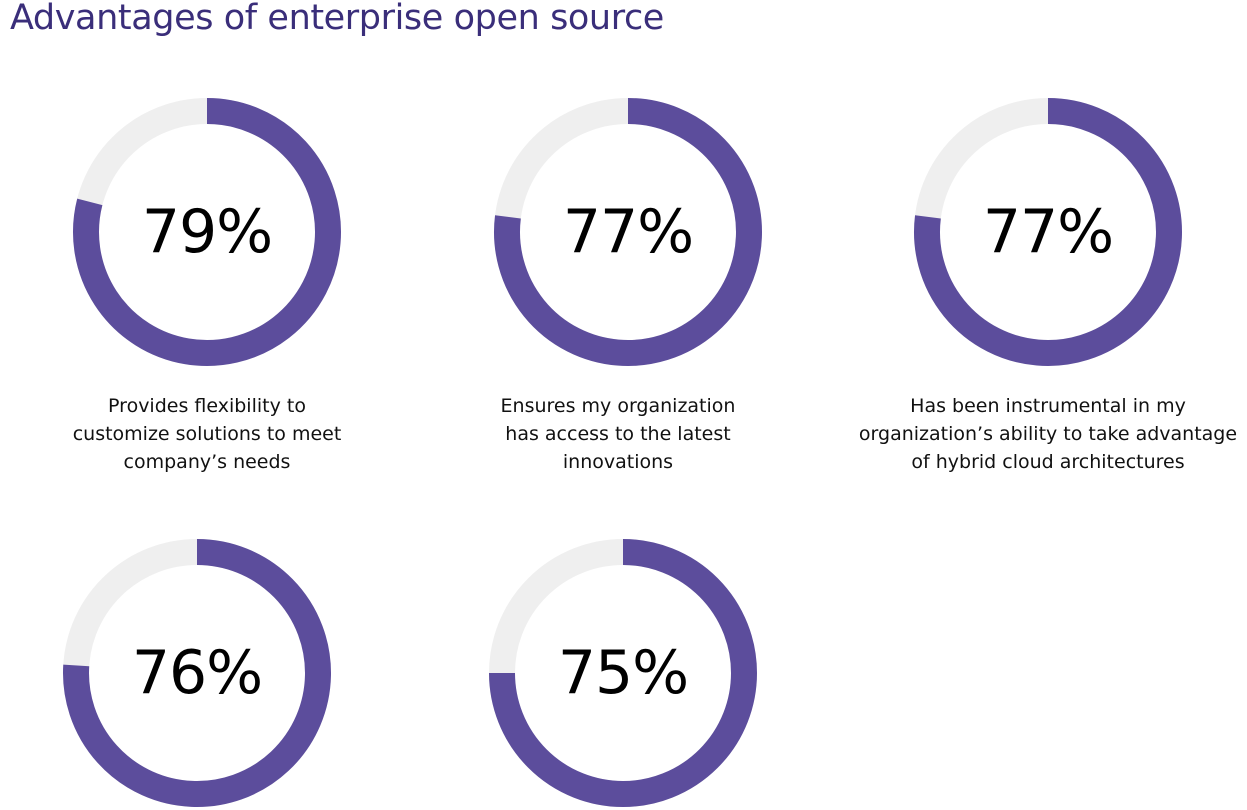 The image size is (1247, 810). I want to click on caption-line: company’s needs, so click(207, 462).